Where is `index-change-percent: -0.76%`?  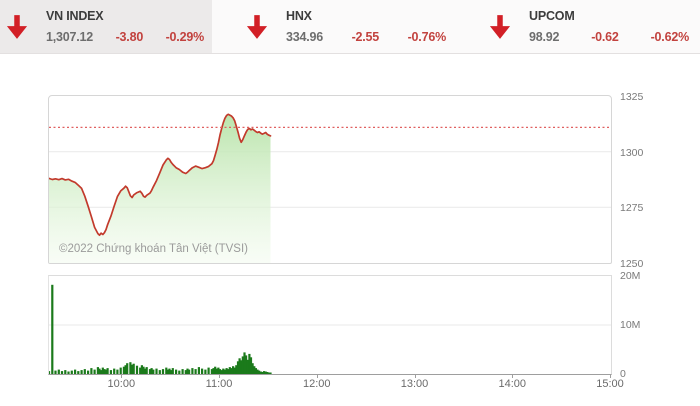 index-change-percent: -0.76% is located at coordinates (427, 37).